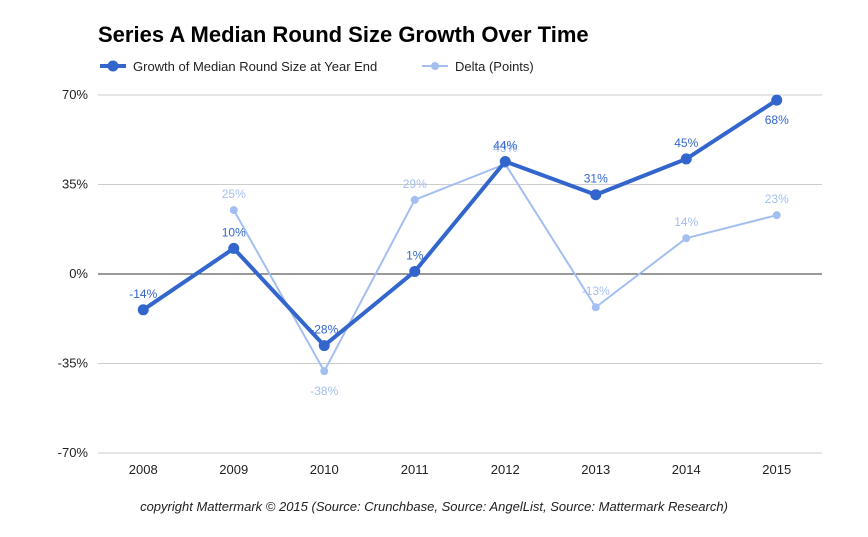  I want to click on legend-item: Delta (Points), so click(478, 66).